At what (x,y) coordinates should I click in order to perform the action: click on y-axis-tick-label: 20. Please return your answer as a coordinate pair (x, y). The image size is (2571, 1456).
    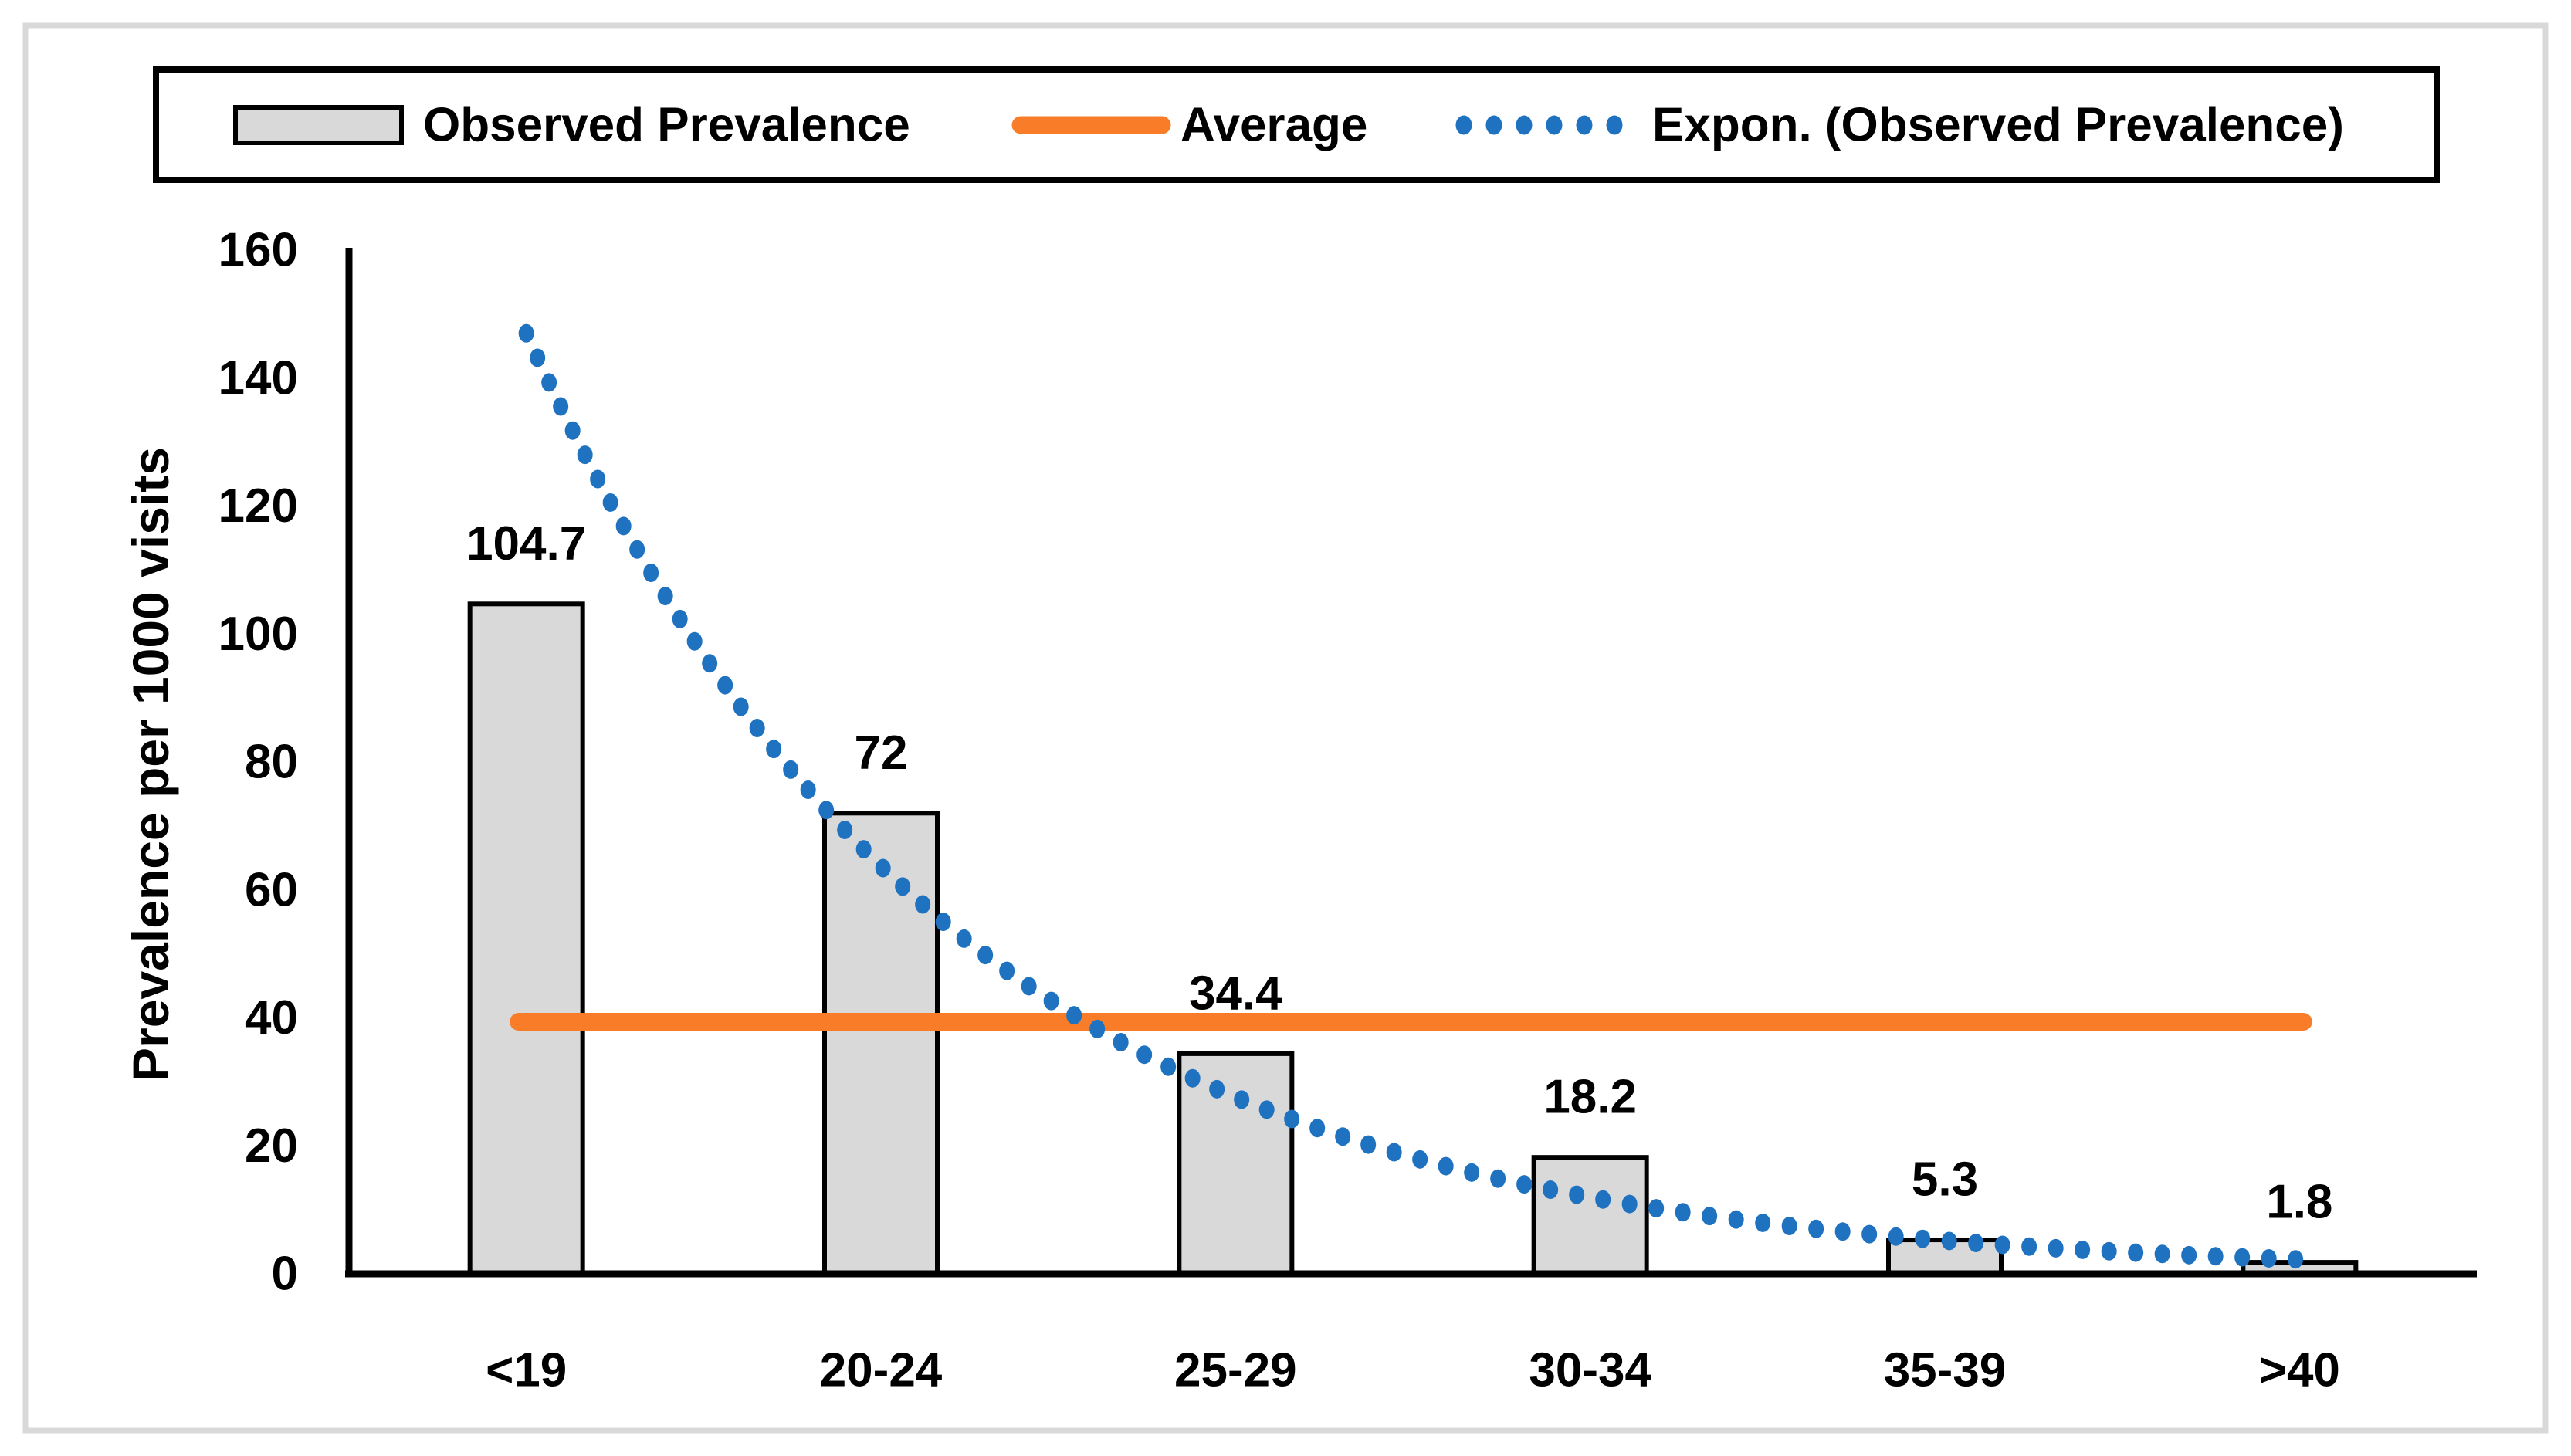
    Looking at the image, I should click on (271, 1146).